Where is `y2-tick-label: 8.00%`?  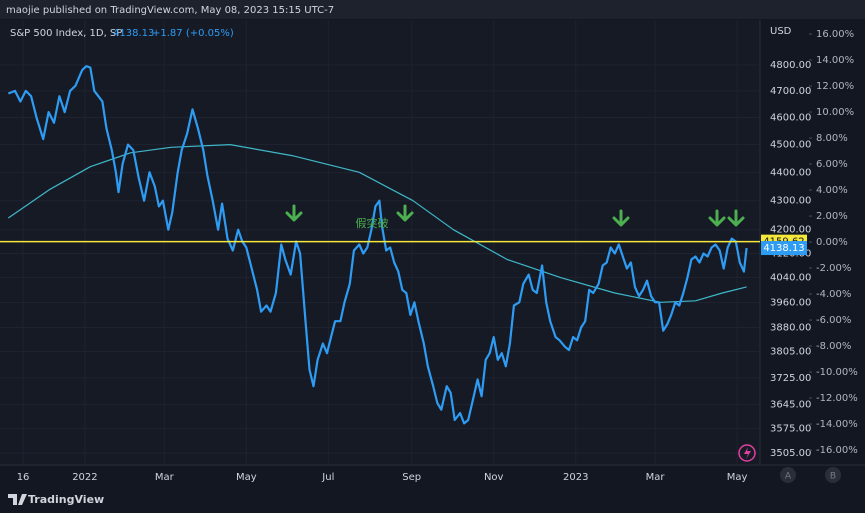 y2-tick-label: 8.00% is located at coordinates (832, 138).